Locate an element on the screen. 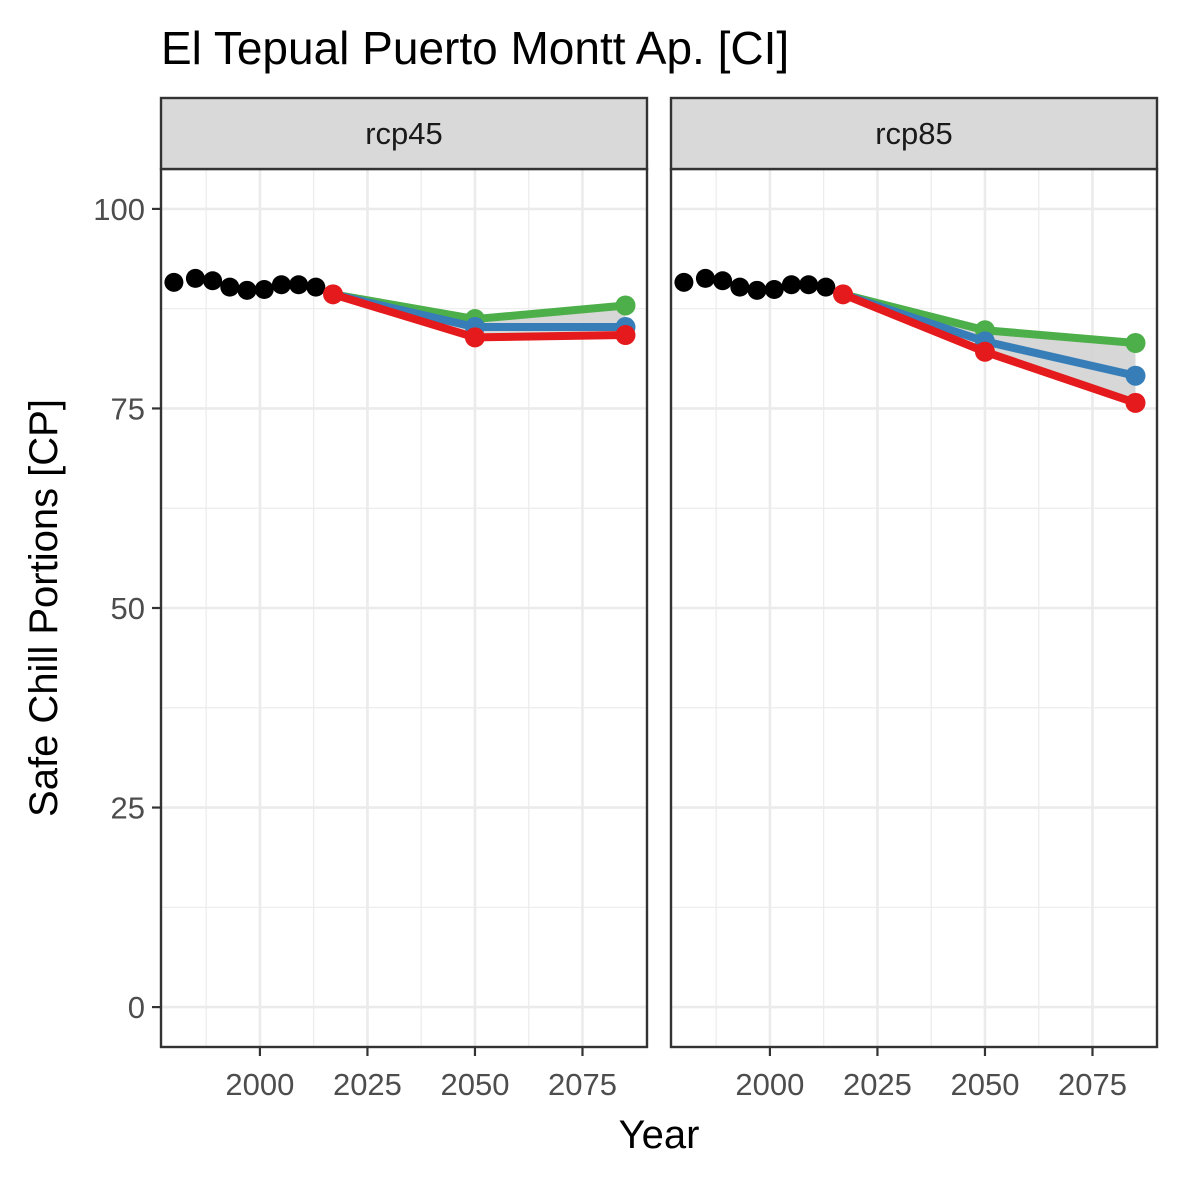 This screenshot has height=1181, width=1181. facet-strip-label: rcp85 is located at coordinates (914, 133).